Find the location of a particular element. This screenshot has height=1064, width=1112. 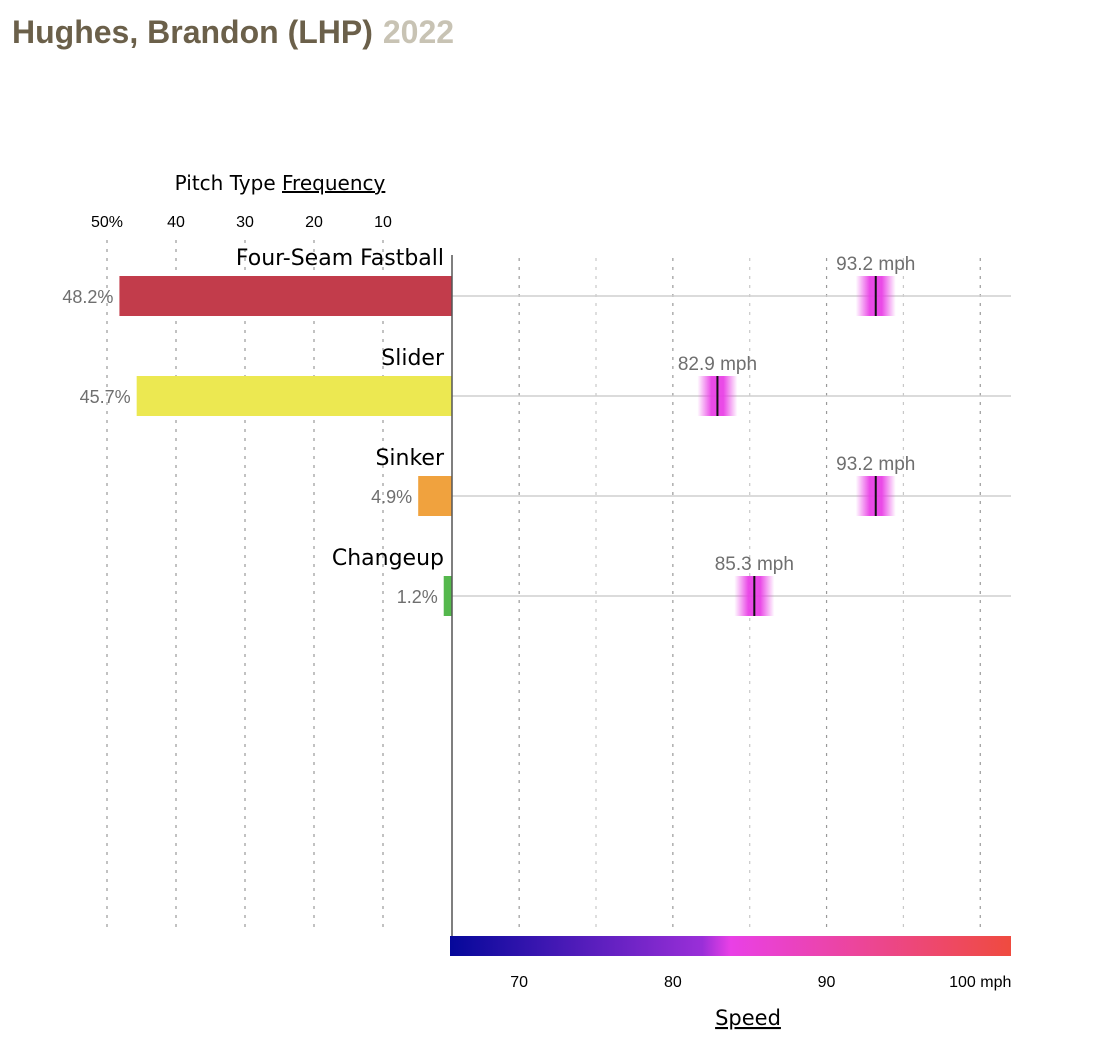

pitch-type-label: Sinker is located at coordinates (410, 458).